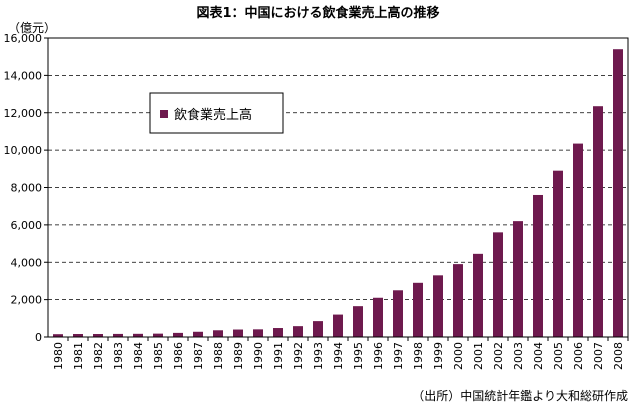  I want to click on bar-2000, so click(458, 300).